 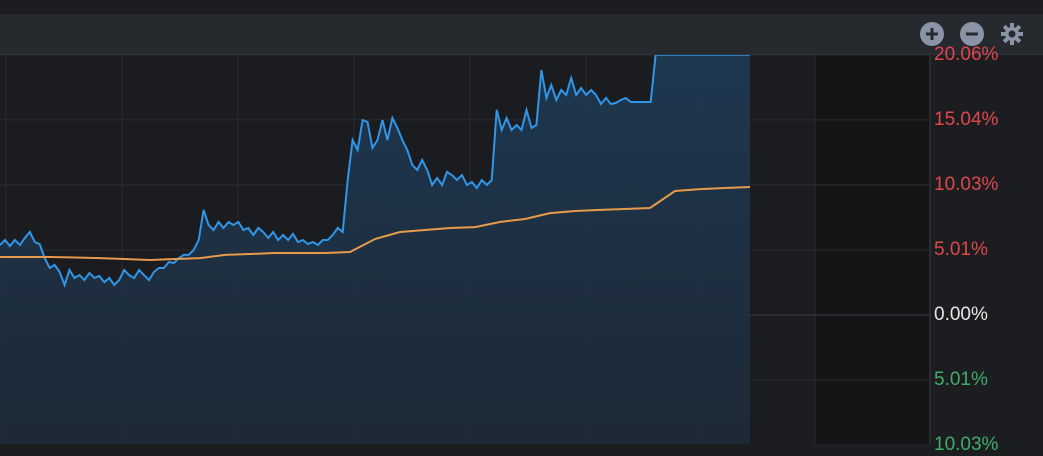 What do you see at coordinates (521, 34) in the screenshot?
I see `chart-toolbar` at bounding box center [521, 34].